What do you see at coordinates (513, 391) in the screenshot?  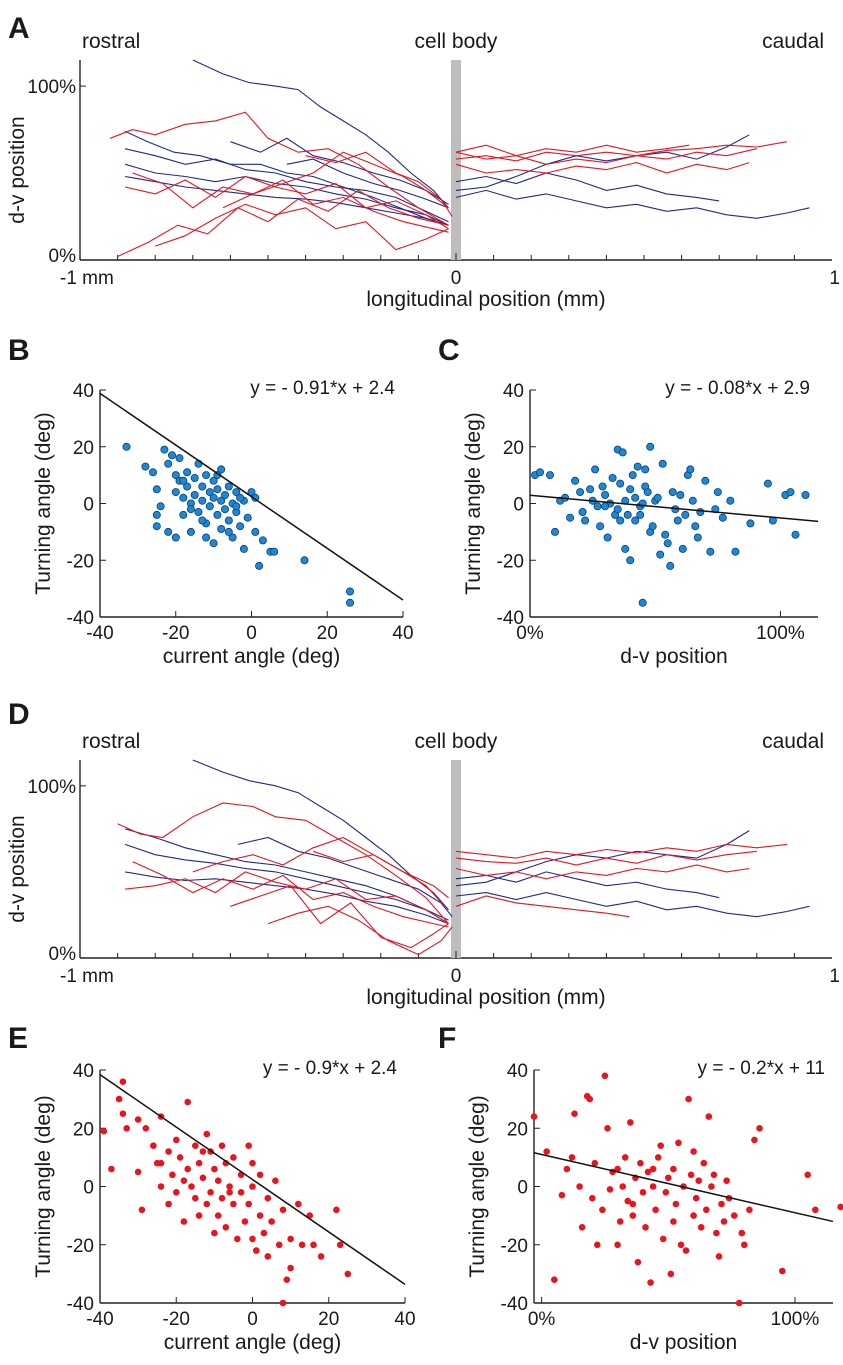 I see `y-tick-label: 40` at bounding box center [513, 391].